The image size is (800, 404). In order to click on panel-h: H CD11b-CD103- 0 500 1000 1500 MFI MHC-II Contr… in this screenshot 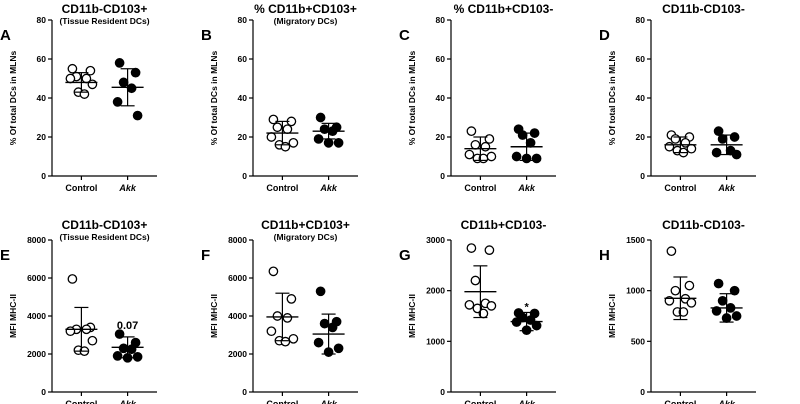, I will do `click(677, 311)`.